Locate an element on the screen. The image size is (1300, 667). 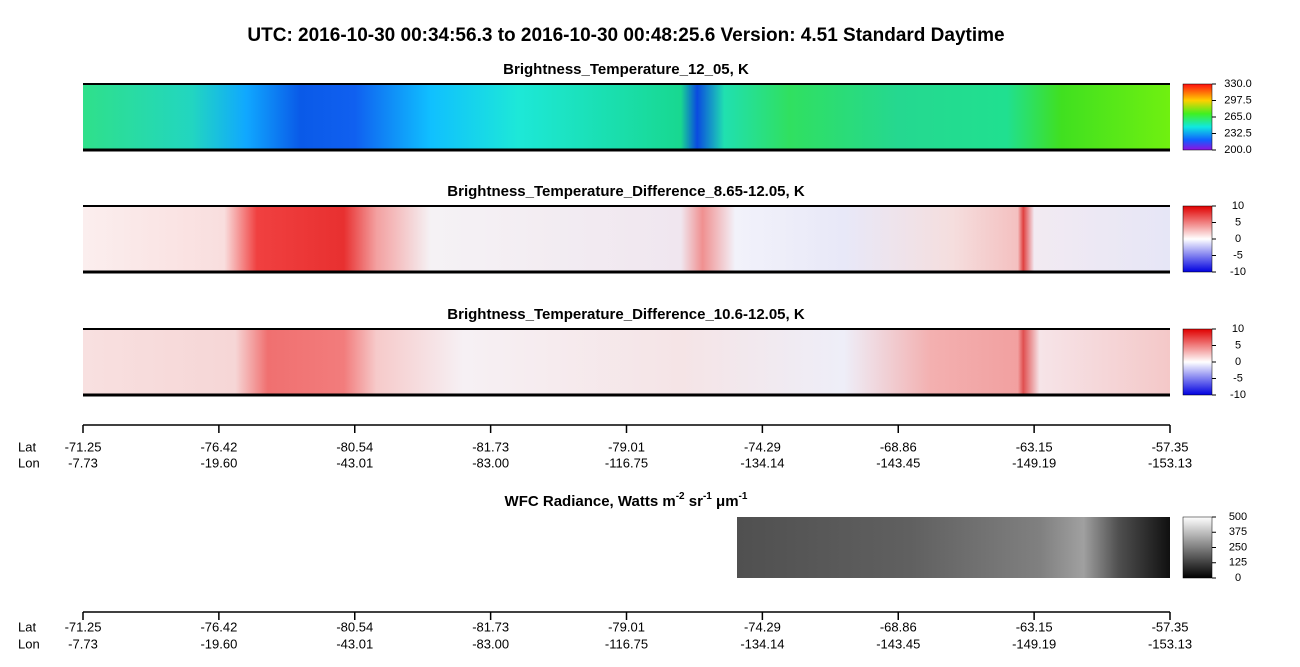
colorbar-label: 375 is located at coordinates (1238, 532).